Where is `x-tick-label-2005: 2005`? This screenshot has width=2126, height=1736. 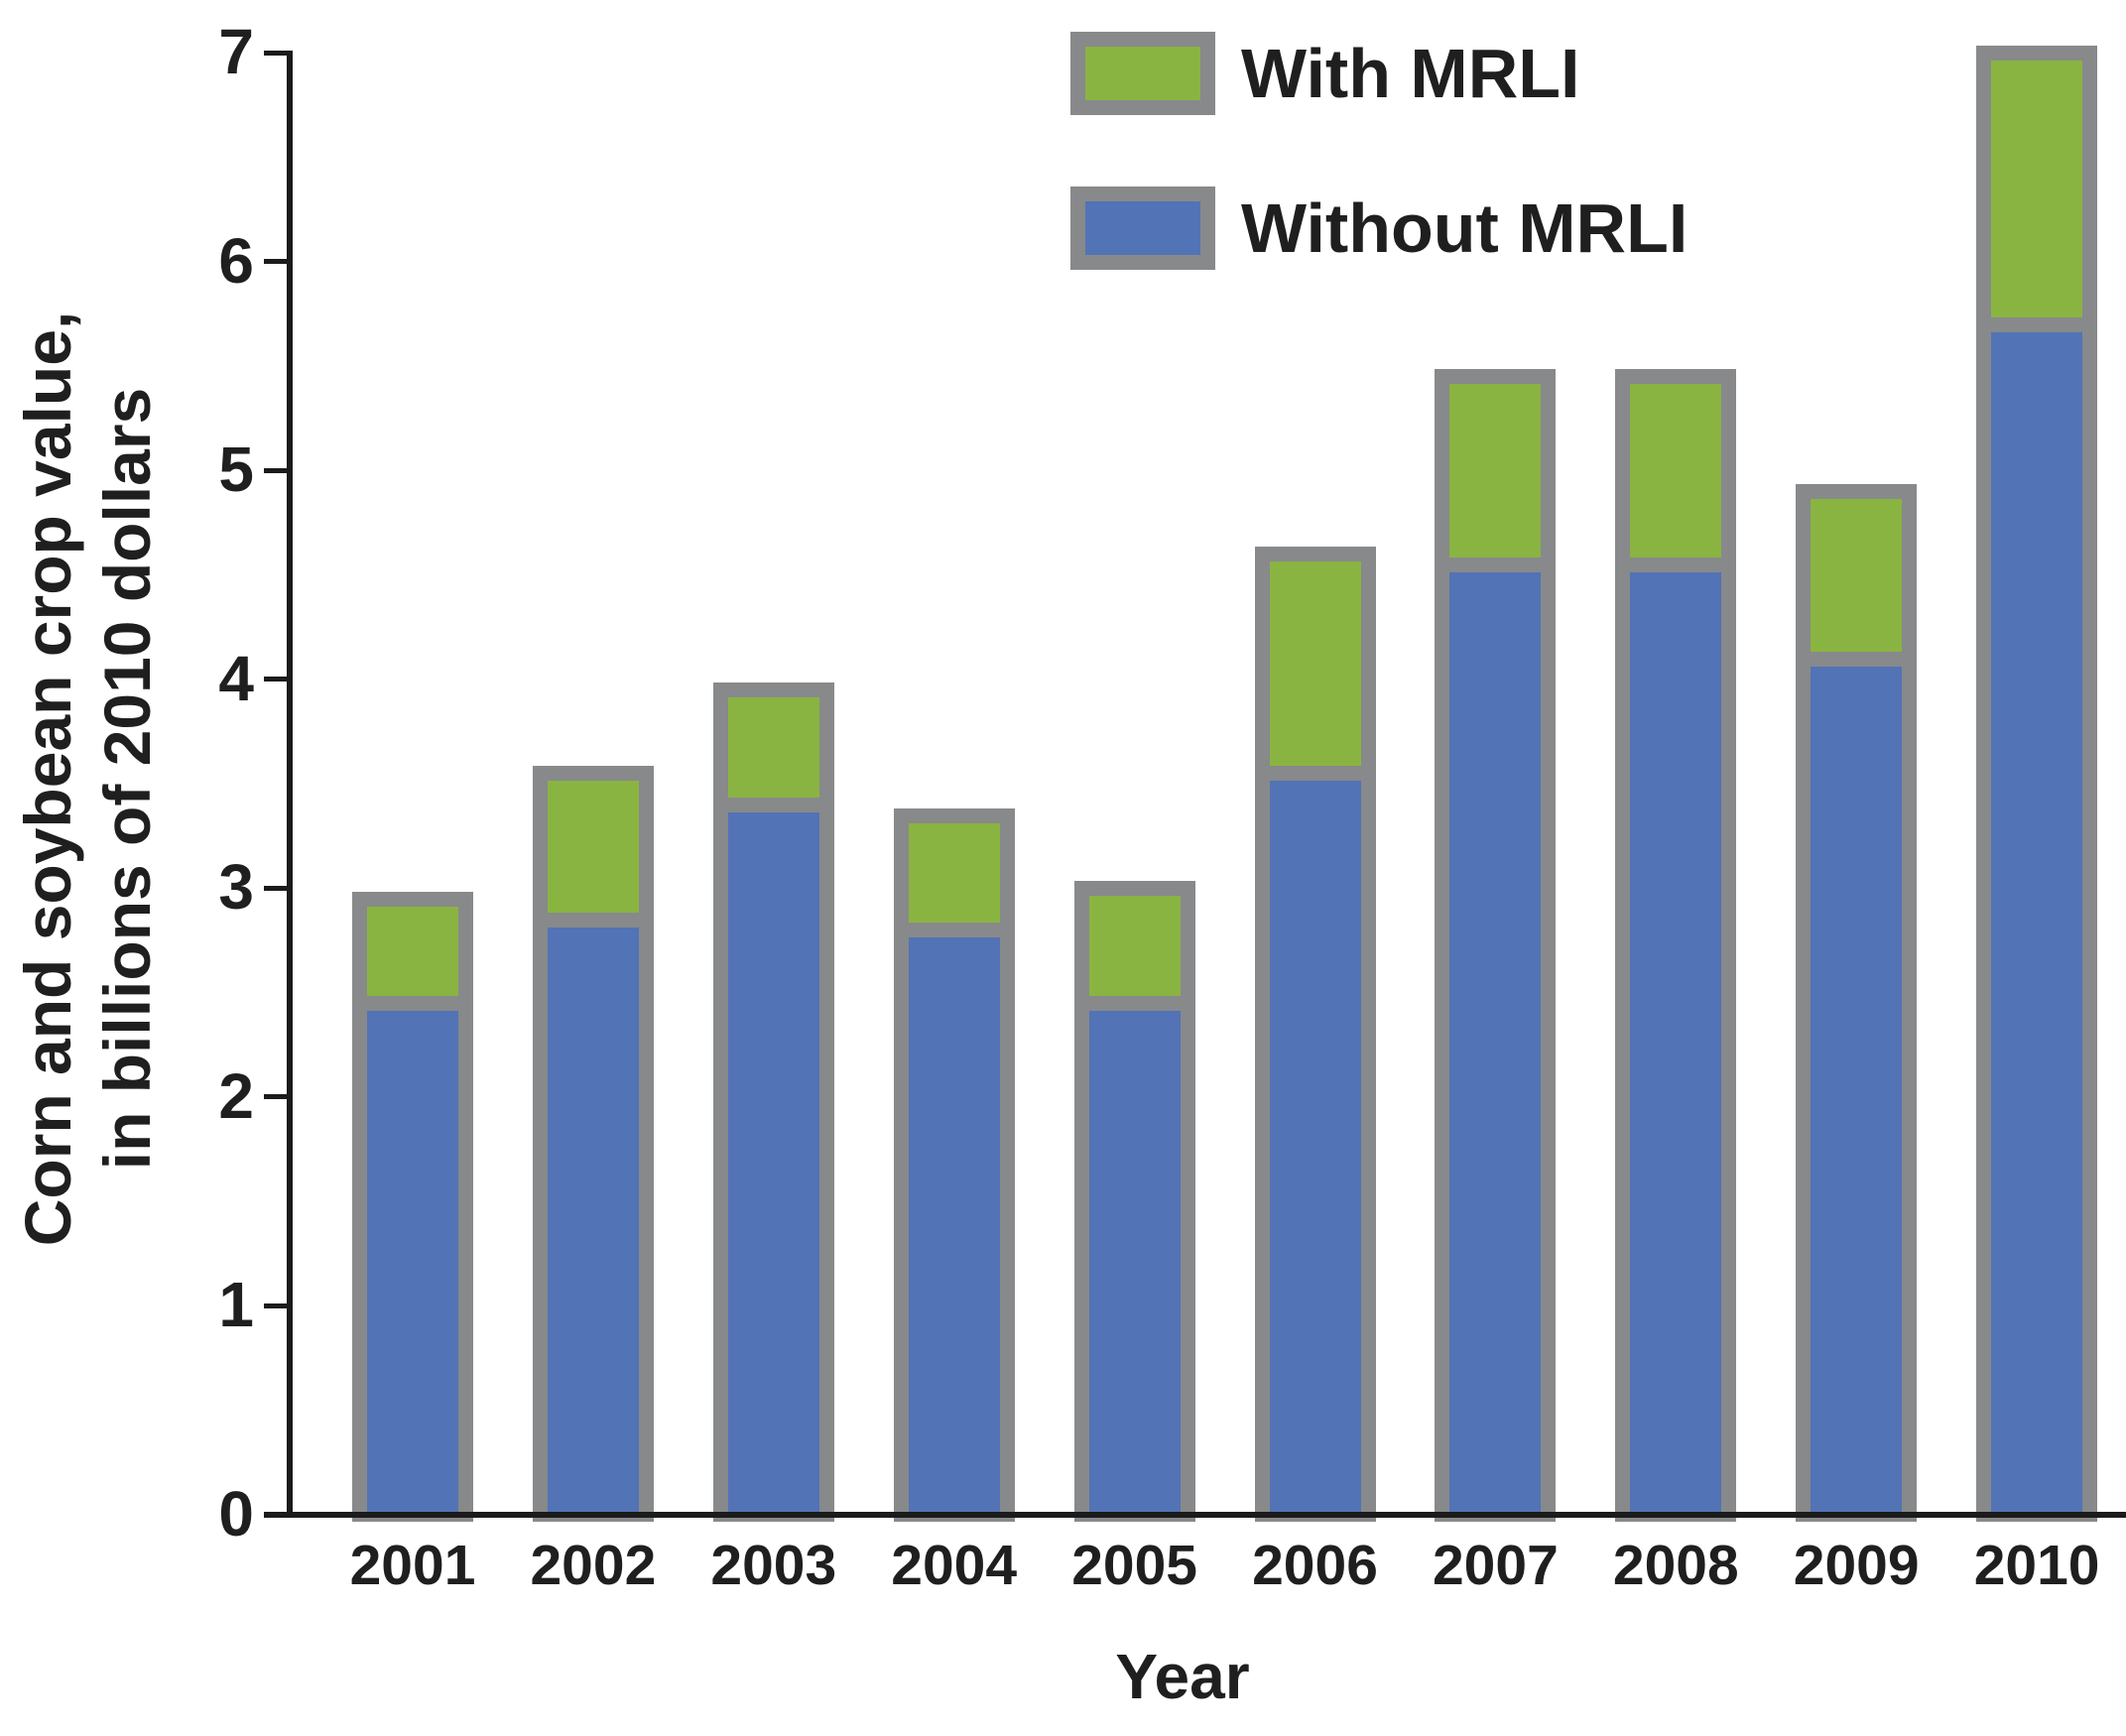 x-tick-label-2005: 2005 is located at coordinates (1134, 1565).